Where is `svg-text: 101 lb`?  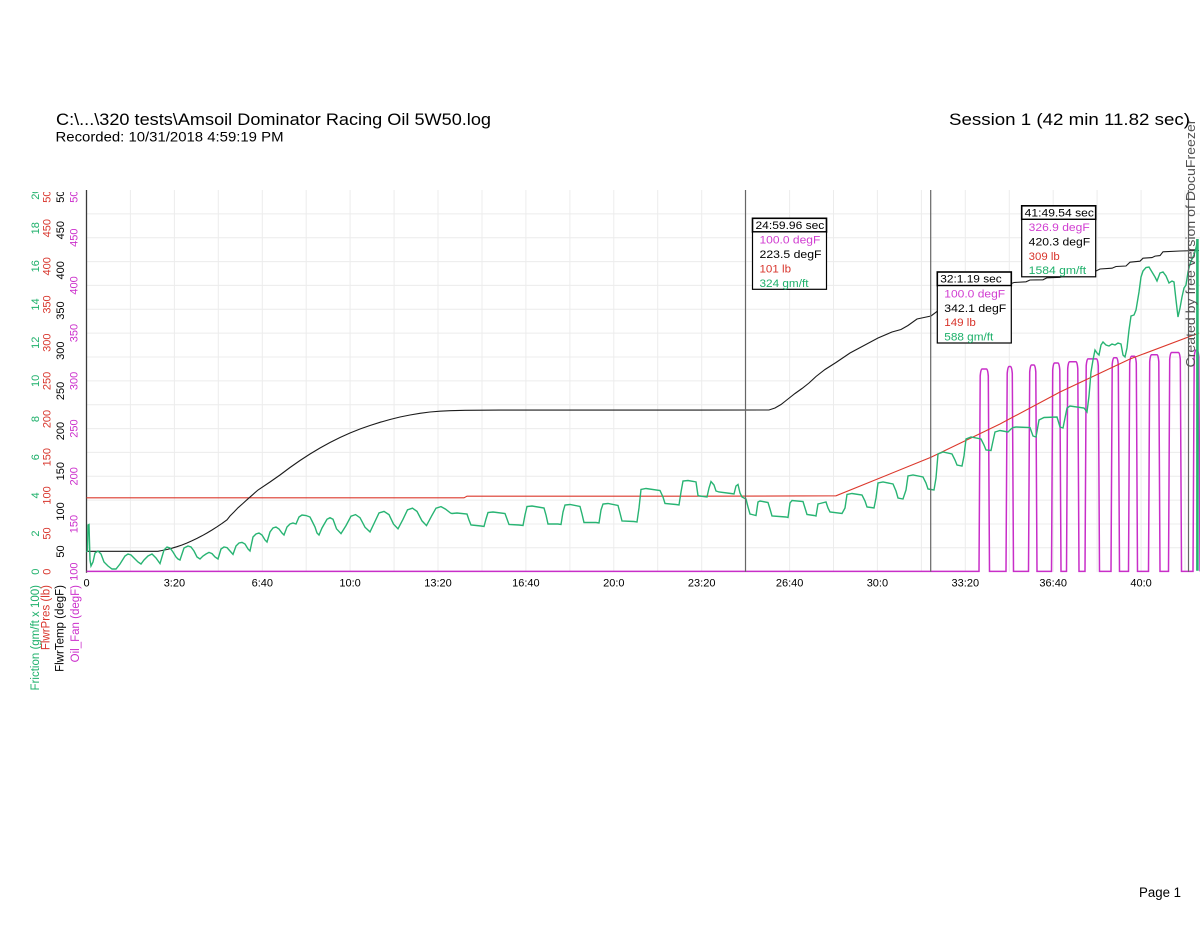 svg-text: 101 lb is located at coordinates (776, 269).